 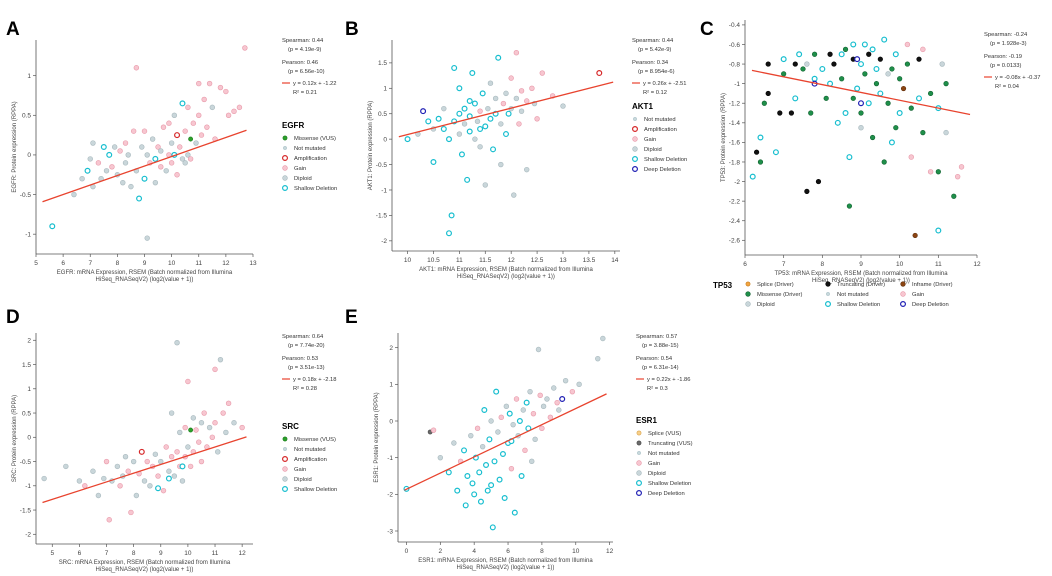 What do you see at coordinates (474, 551) in the screenshot?
I see `panel-e-xtick-label: 4` at bounding box center [474, 551].